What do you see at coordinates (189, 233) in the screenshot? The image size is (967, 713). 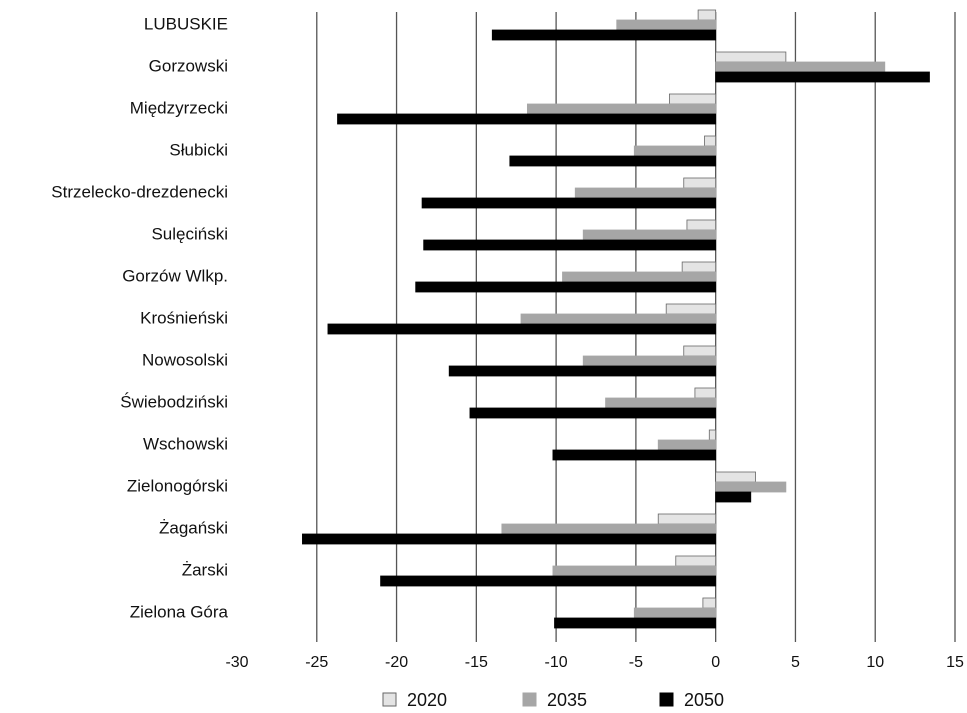 I see `category-label: Sulęciński` at bounding box center [189, 233].